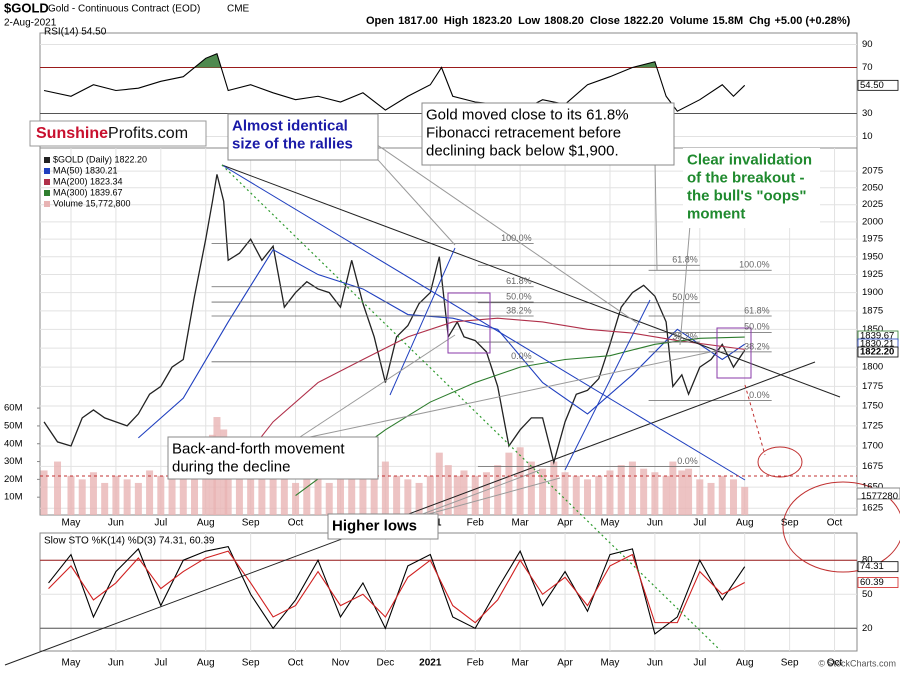 This screenshot has height=673, width=900. Describe the element at coordinates (867, 136) in the screenshot. I see `y-tick-label: 10` at that location.